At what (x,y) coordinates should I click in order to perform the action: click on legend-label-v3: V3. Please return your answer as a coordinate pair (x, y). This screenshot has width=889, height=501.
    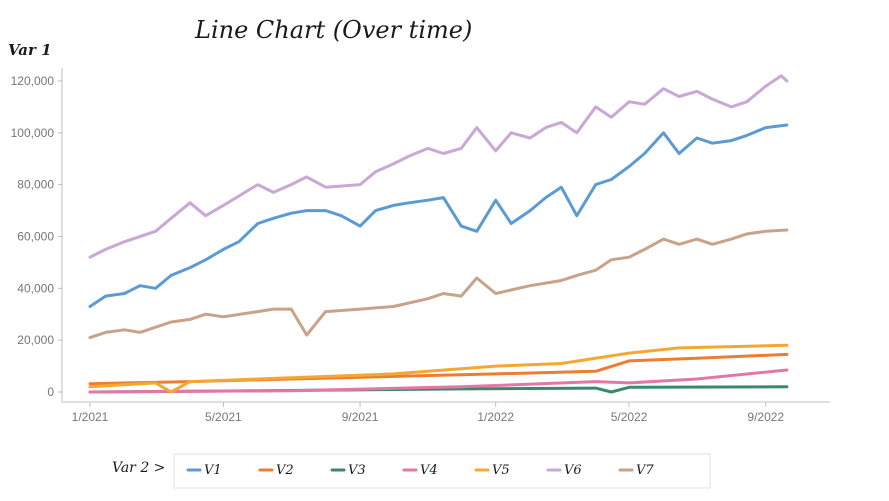
    Looking at the image, I should click on (357, 470).